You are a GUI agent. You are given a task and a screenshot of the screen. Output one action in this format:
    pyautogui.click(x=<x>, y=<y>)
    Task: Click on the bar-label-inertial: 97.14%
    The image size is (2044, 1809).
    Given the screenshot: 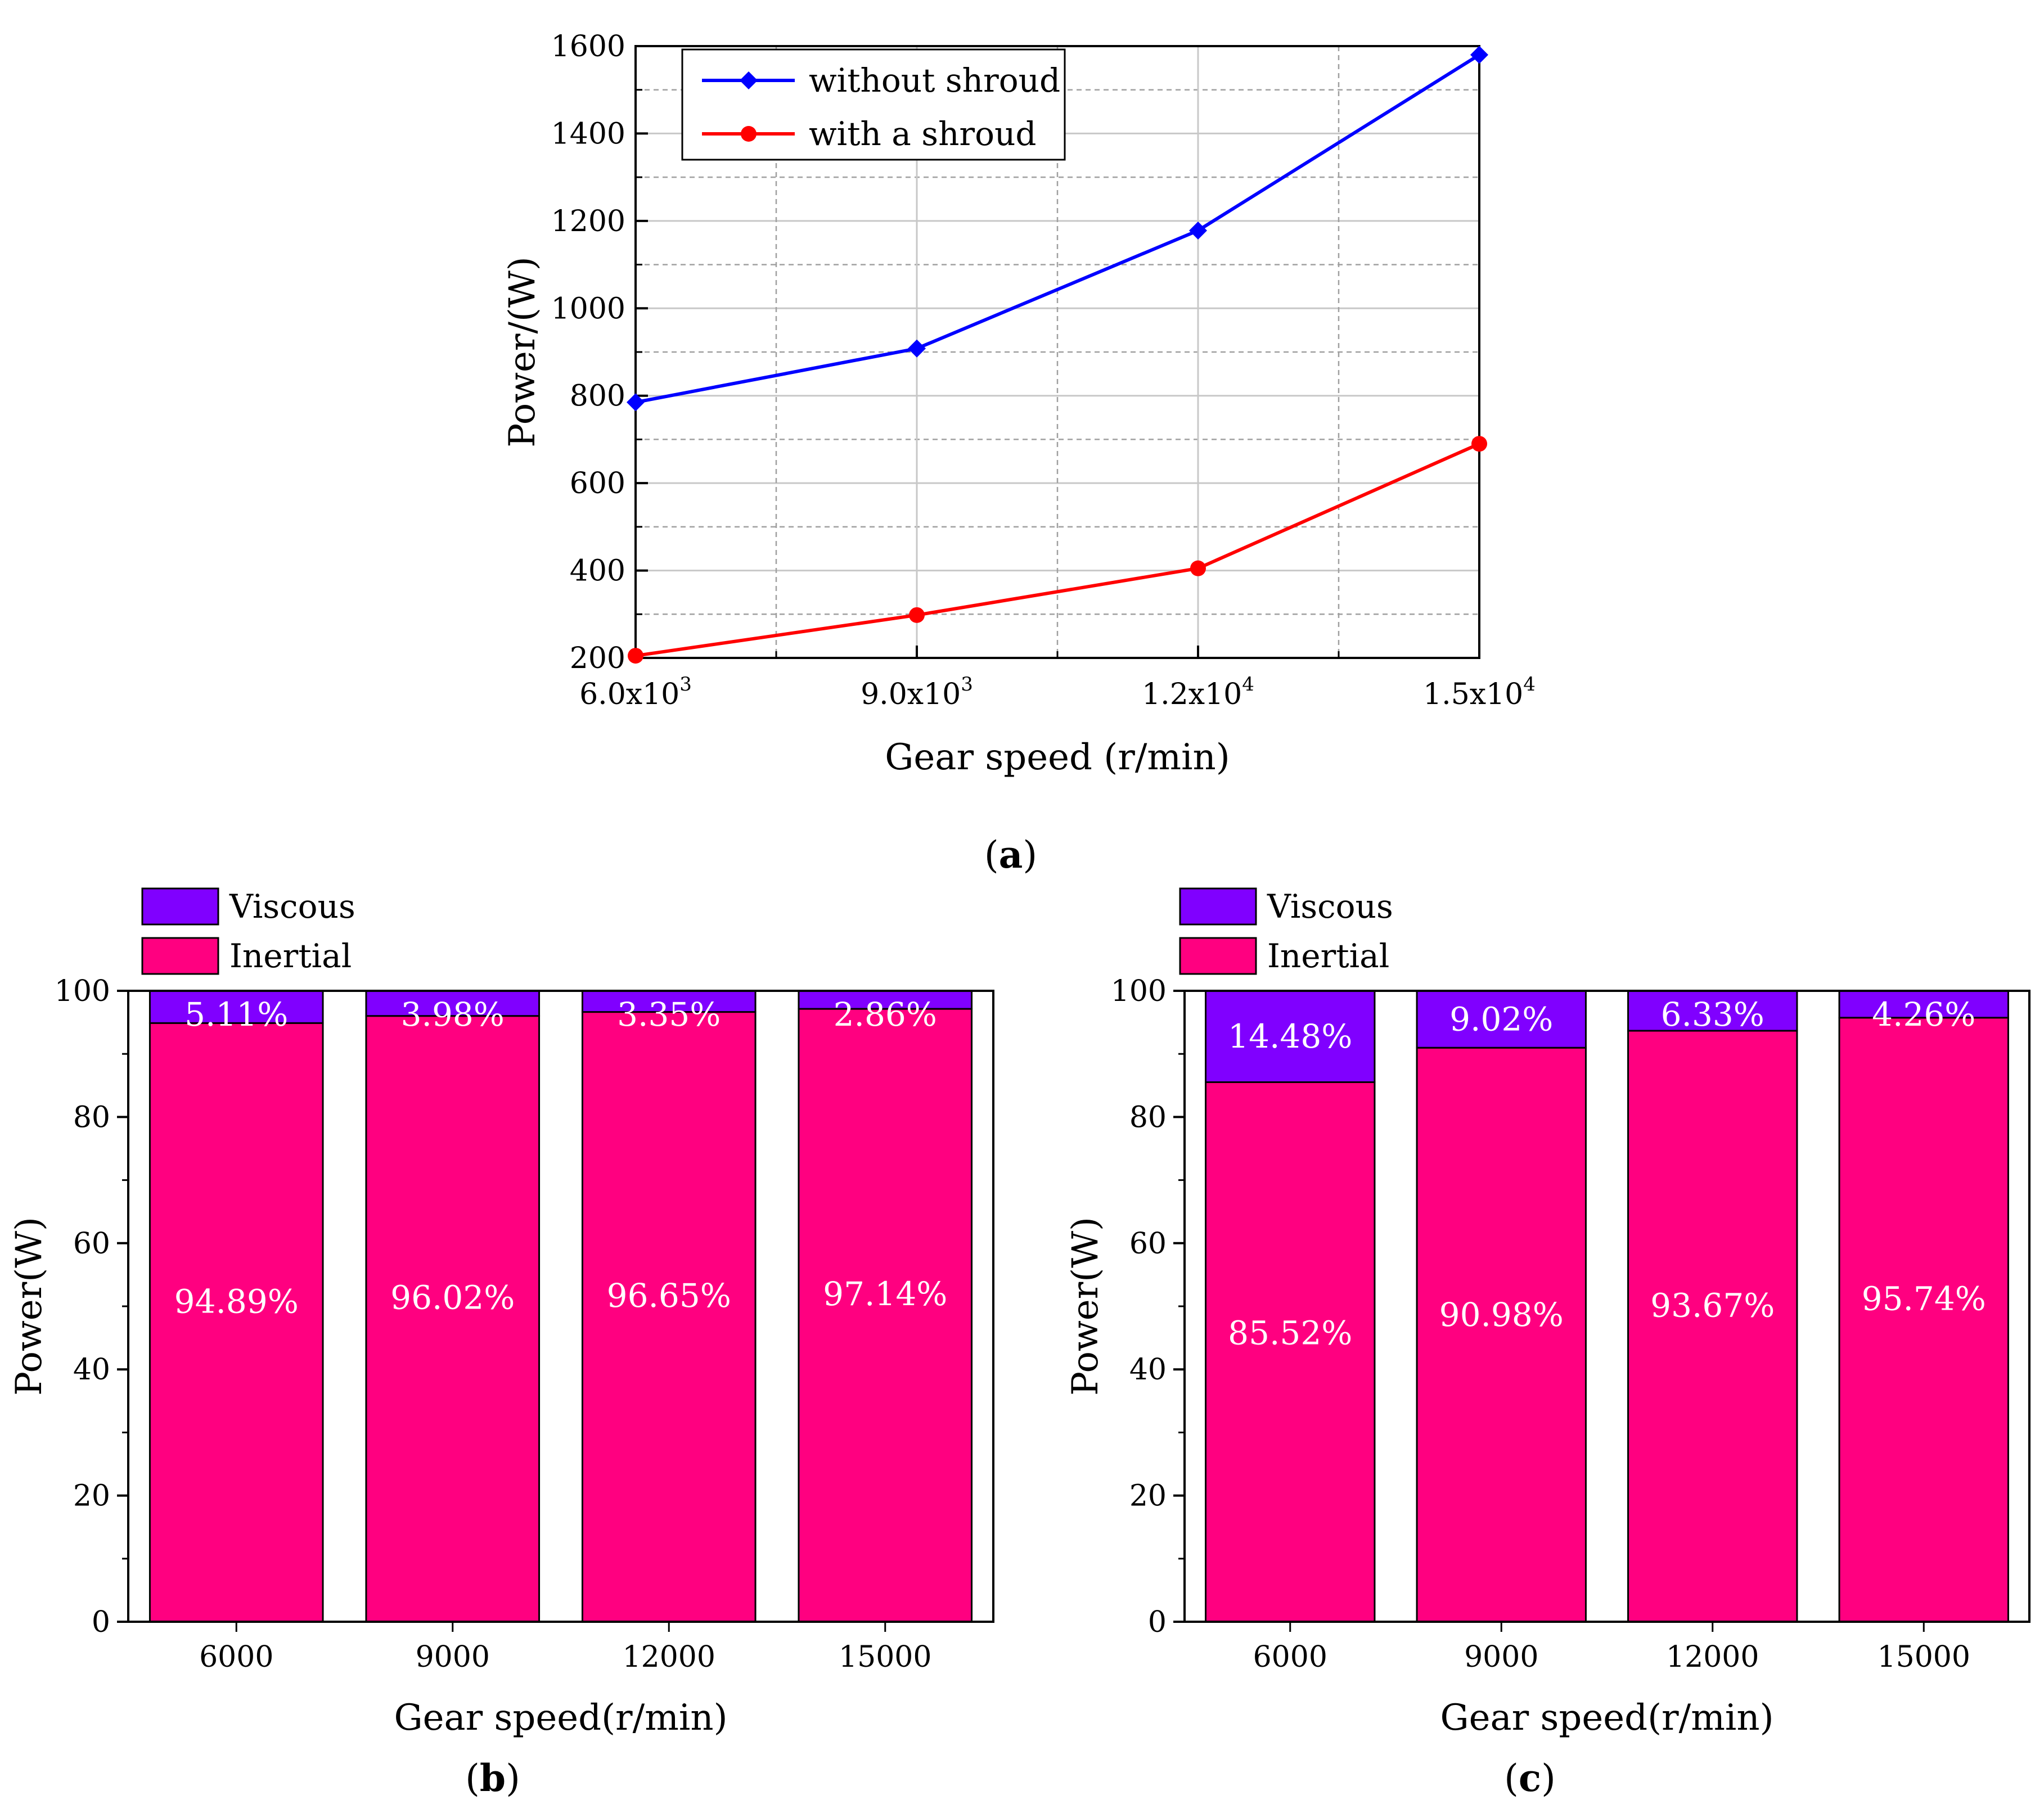 What is the action you would take?
    pyautogui.click(x=885, y=1294)
    